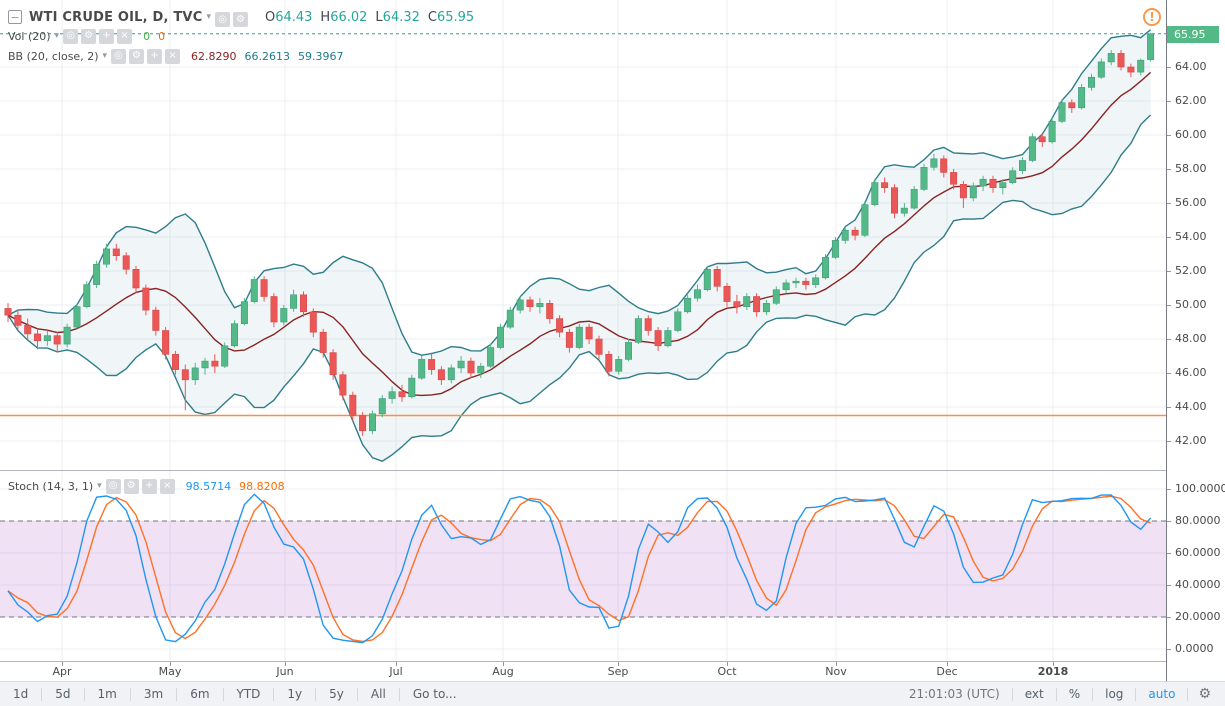  I want to click on ohlc-value: 64.32, so click(401, 17).